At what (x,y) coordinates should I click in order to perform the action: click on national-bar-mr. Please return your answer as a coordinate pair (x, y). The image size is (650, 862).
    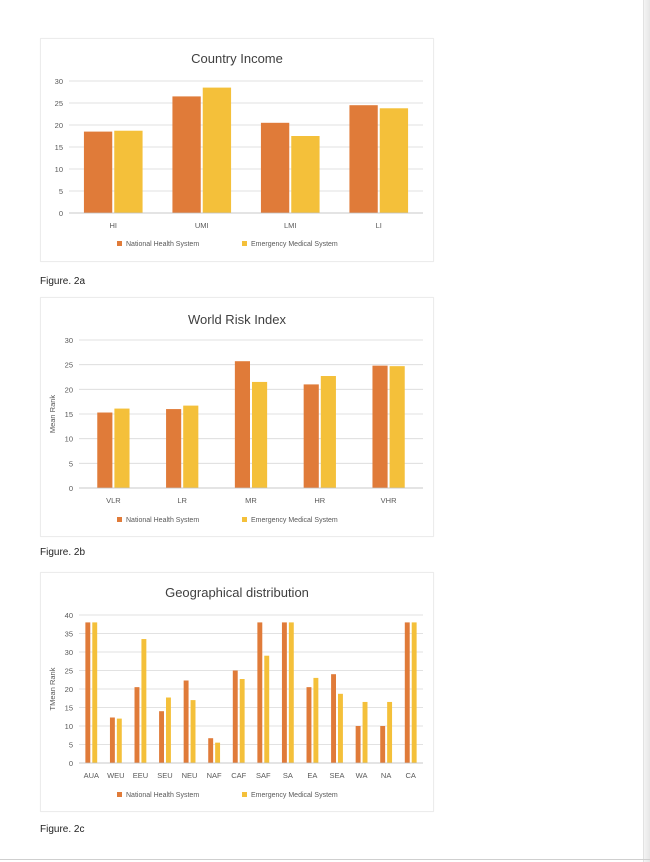
    Looking at the image, I should click on (242, 424).